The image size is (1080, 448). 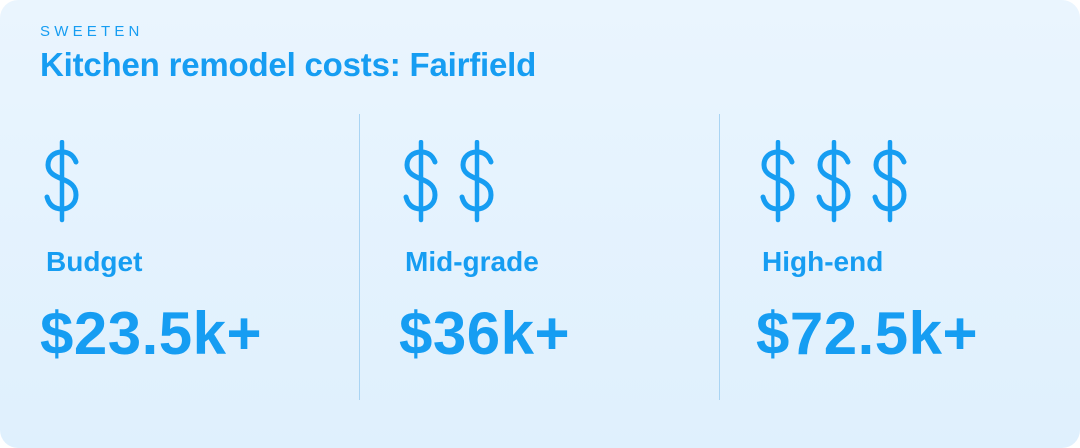 I want to click on brand-name: SWEETEN, so click(x=92, y=31).